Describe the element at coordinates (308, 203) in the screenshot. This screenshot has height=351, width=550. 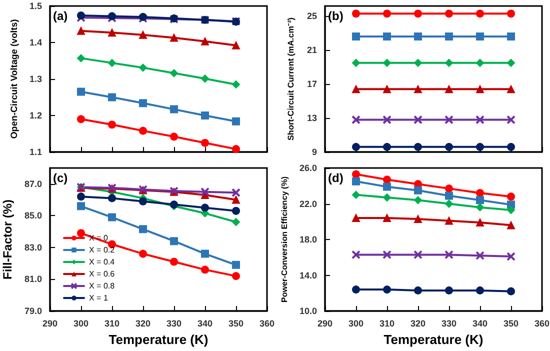
I see `y-tick-label: 22.0` at that location.